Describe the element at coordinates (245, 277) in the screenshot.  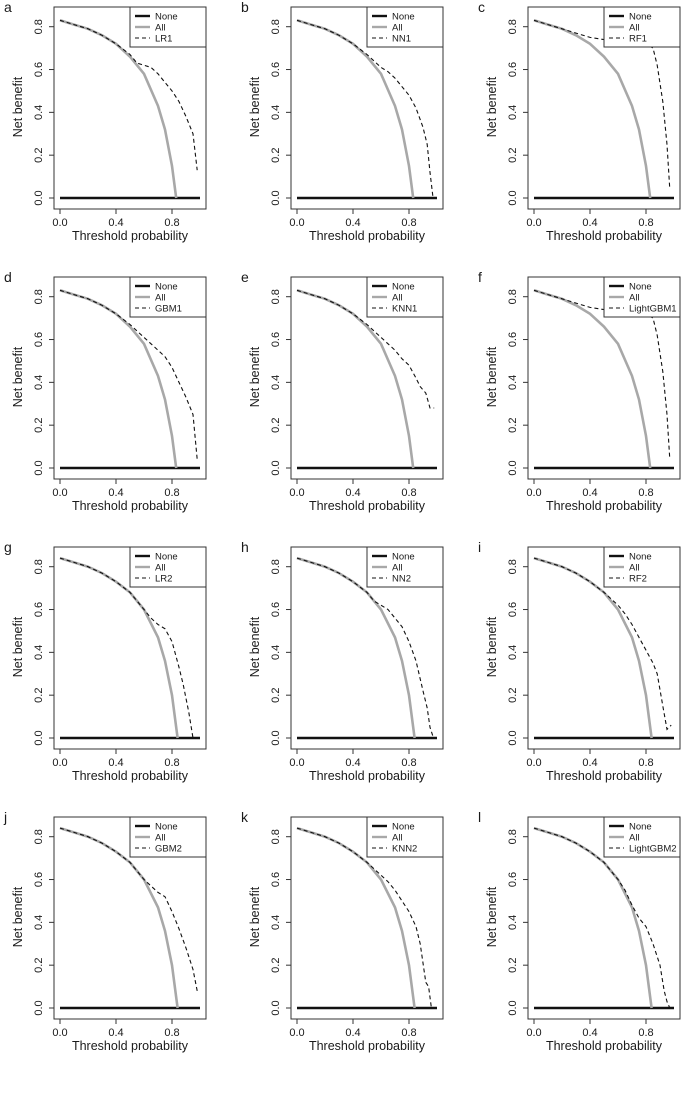
I see `panel-letter: e` at that location.